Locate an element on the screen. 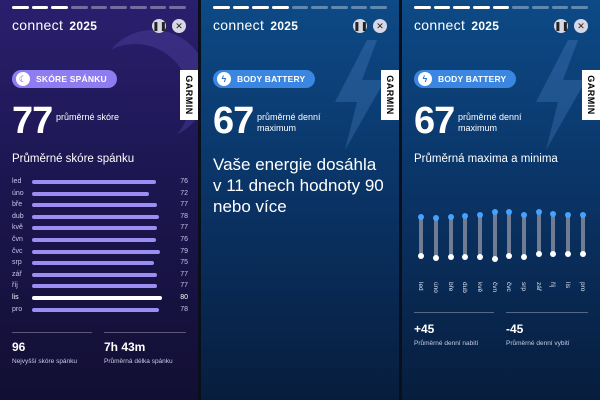 Image resolution: width=600 pixels, height=400 pixels. sleep-chart-title: Průměrné skóre spánku is located at coordinates (73, 159).